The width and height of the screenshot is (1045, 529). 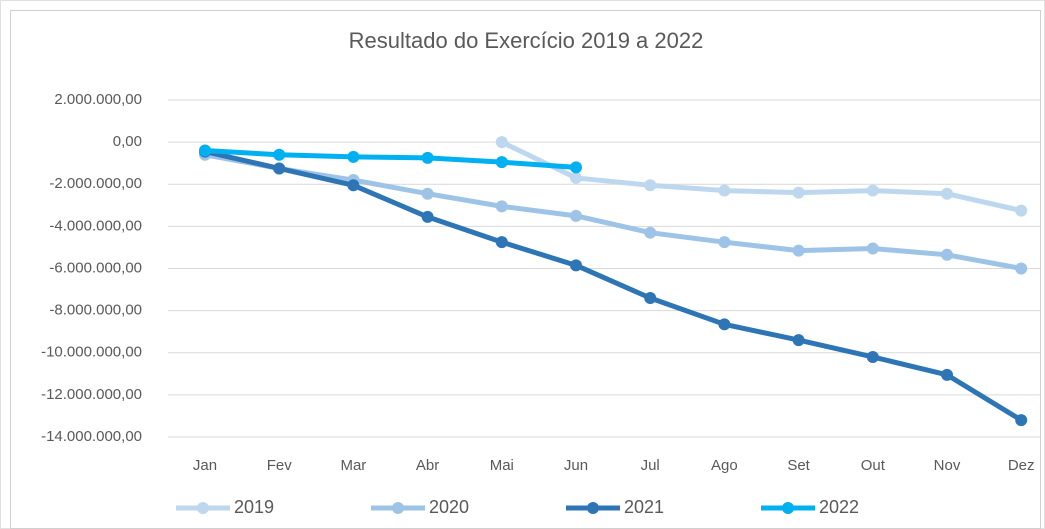 What do you see at coordinates (205, 465) in the screenshot?
I see `x-tick-label: Jan` at bounding box center [205, 465].